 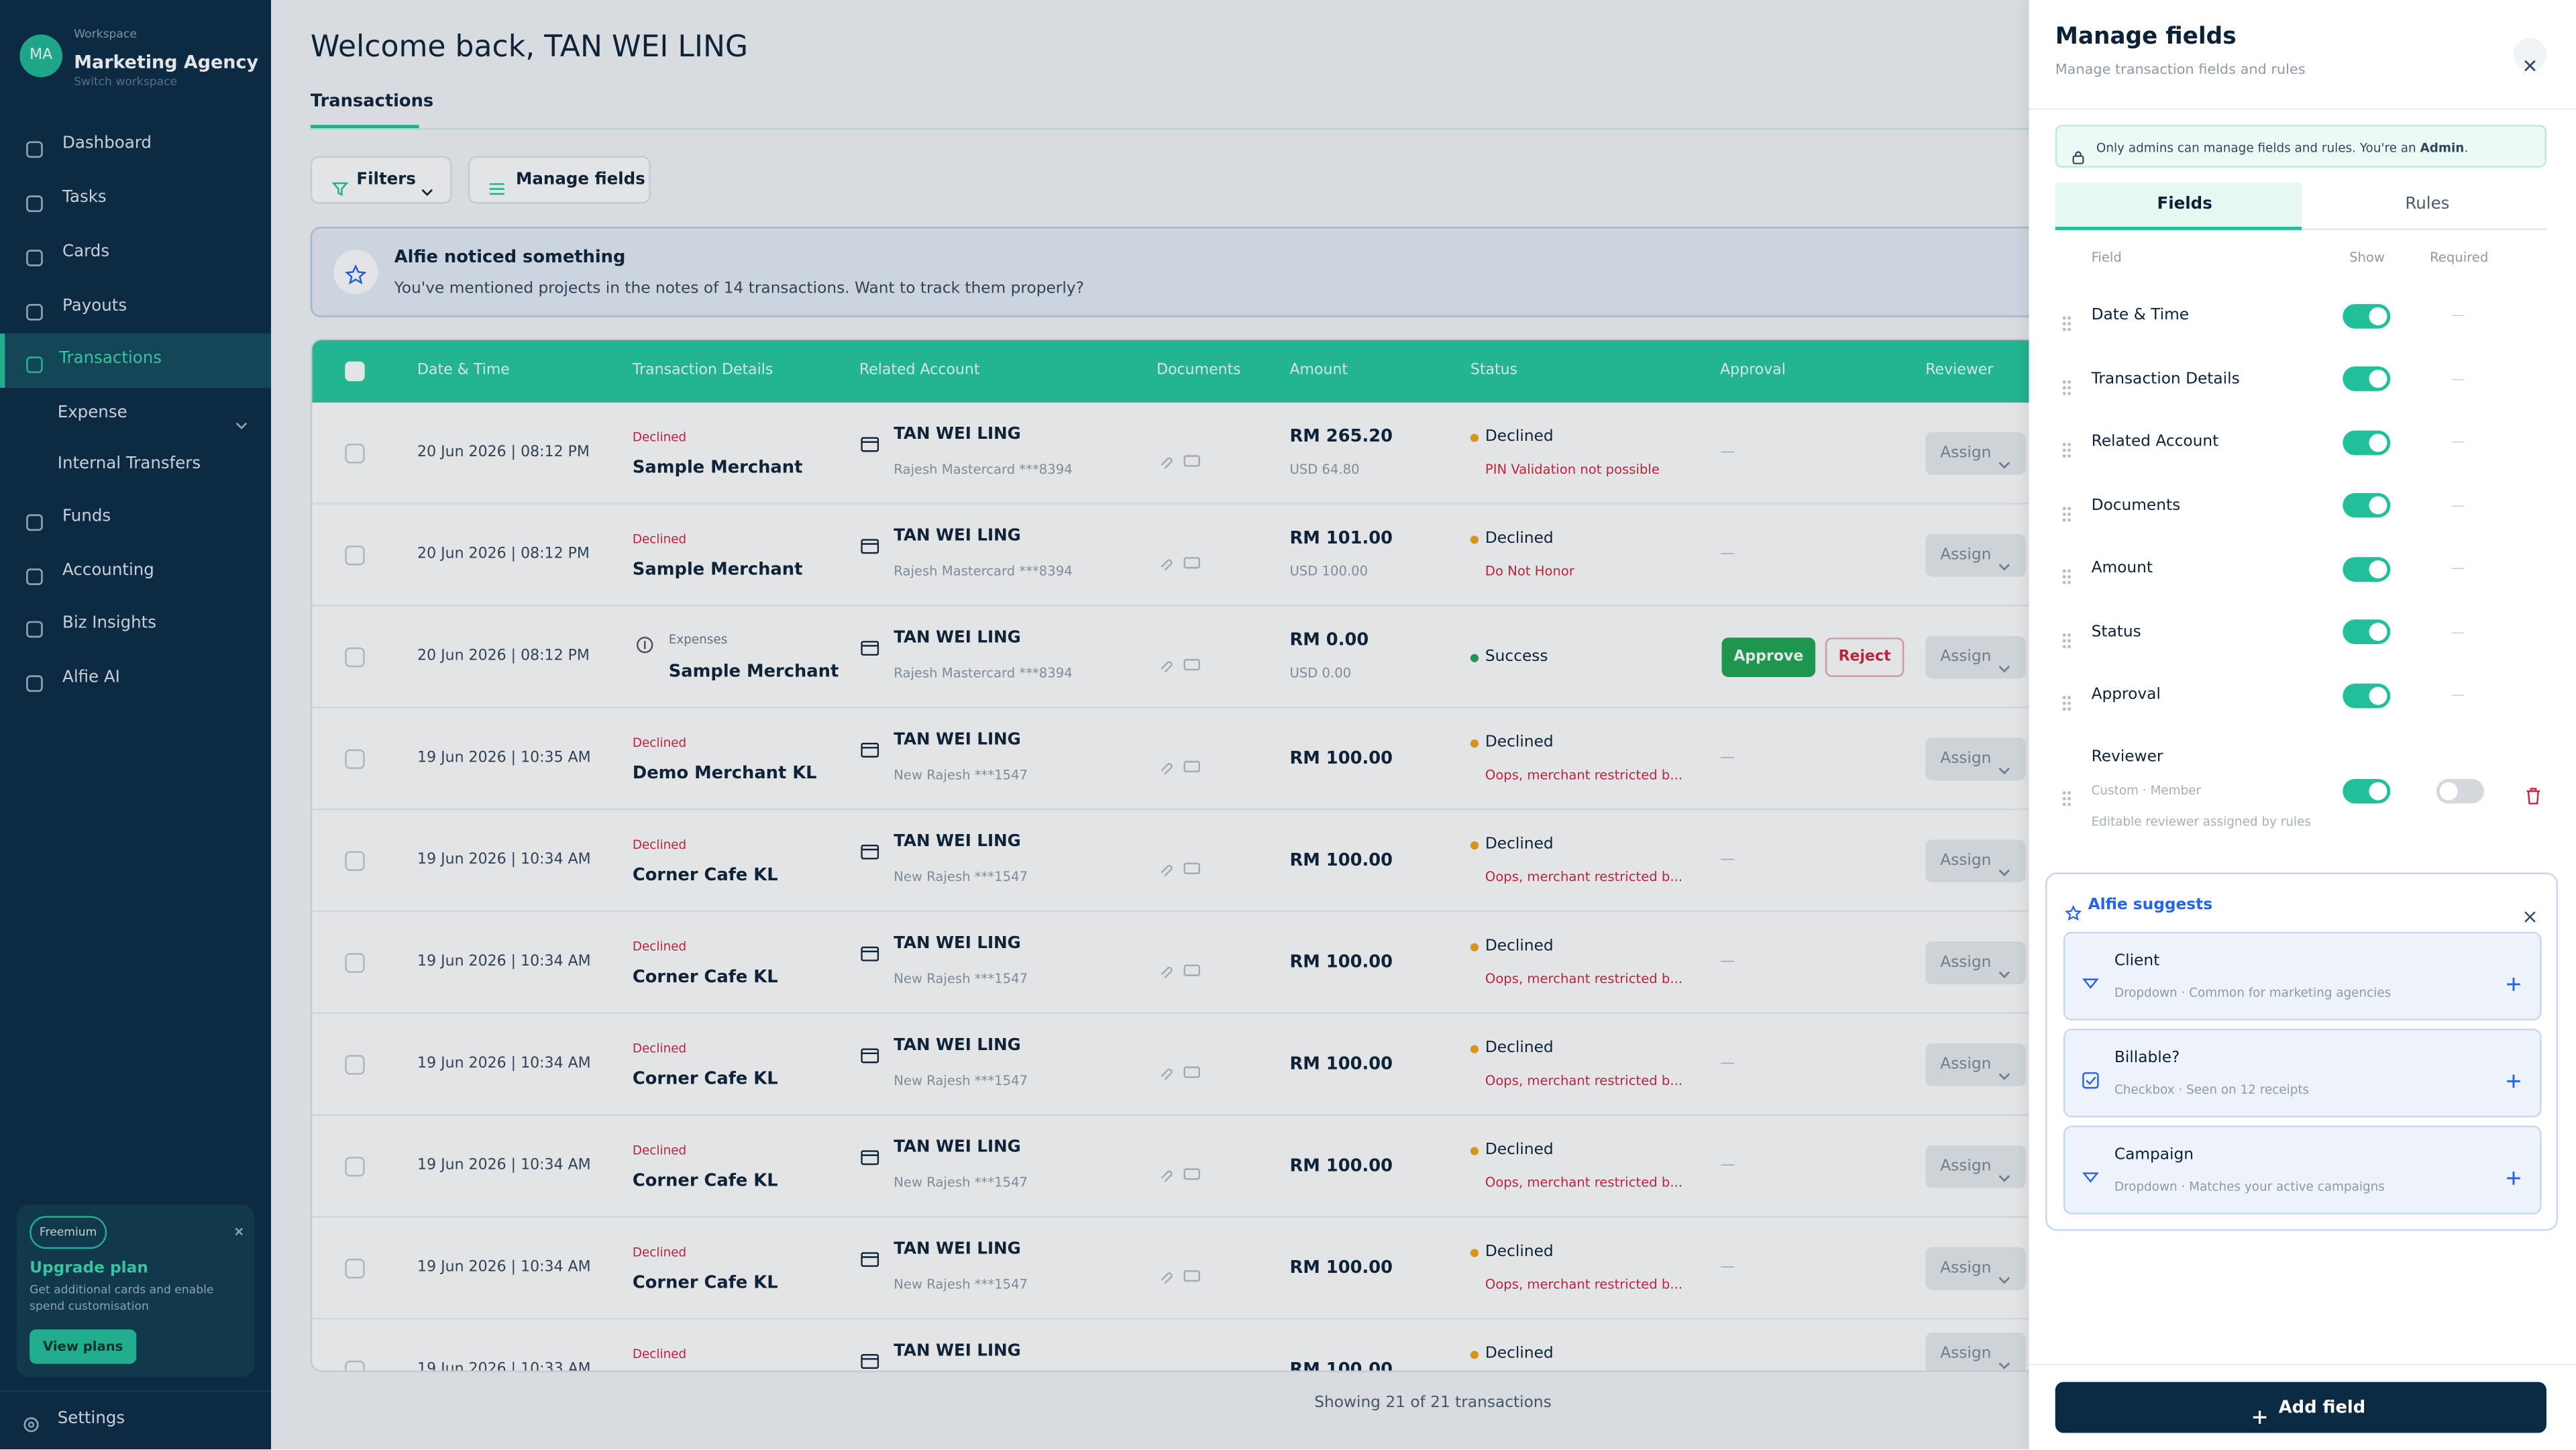 What do you see at coordinates (86, 252) in the screenshot?
I see `nav-item: Cards` at bounding box center [86, 252].